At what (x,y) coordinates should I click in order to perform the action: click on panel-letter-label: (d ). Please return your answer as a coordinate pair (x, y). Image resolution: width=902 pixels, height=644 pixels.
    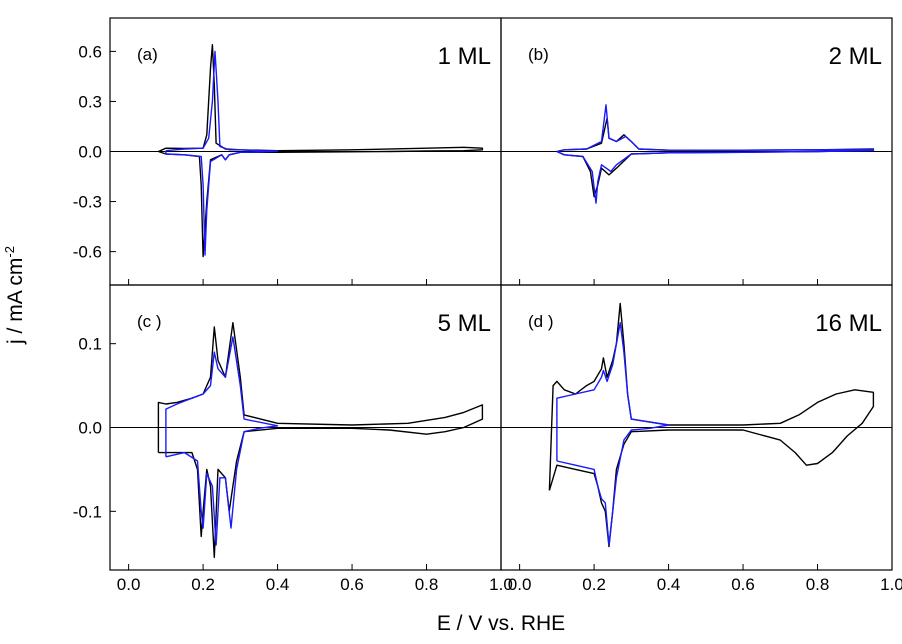
    Looking at the image, I should click on (541, 321).